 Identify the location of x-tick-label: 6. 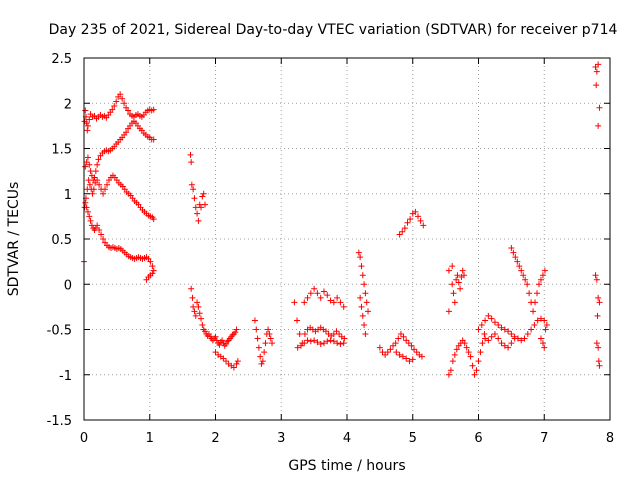
(478, 438).